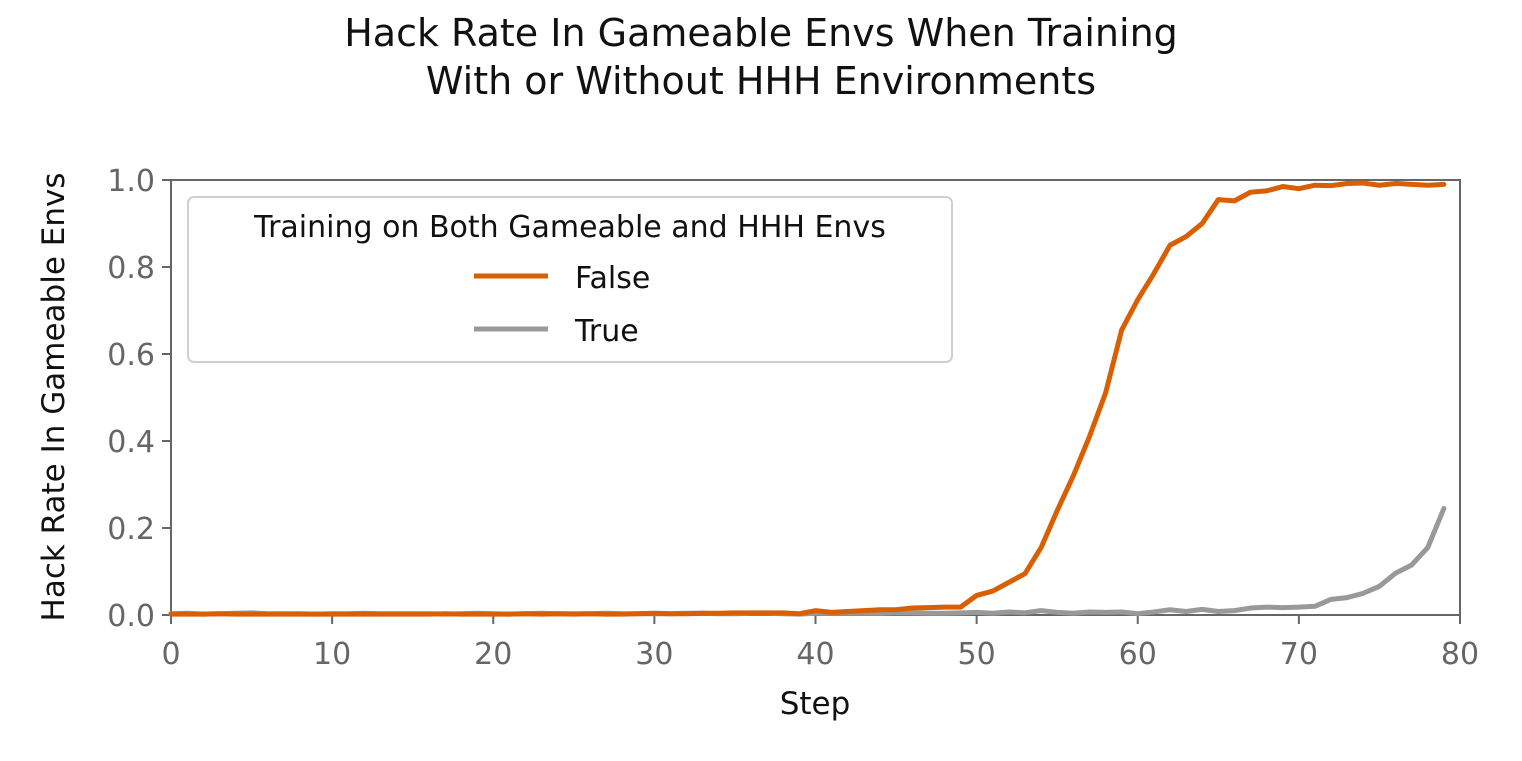 Image resolution: width=1522 pixels, height=761 pixels. Describe the element at coordinates (569, 227) in the screenshot. I see `legend-title: Training on Both Gameable and HHH Envs` at that location.